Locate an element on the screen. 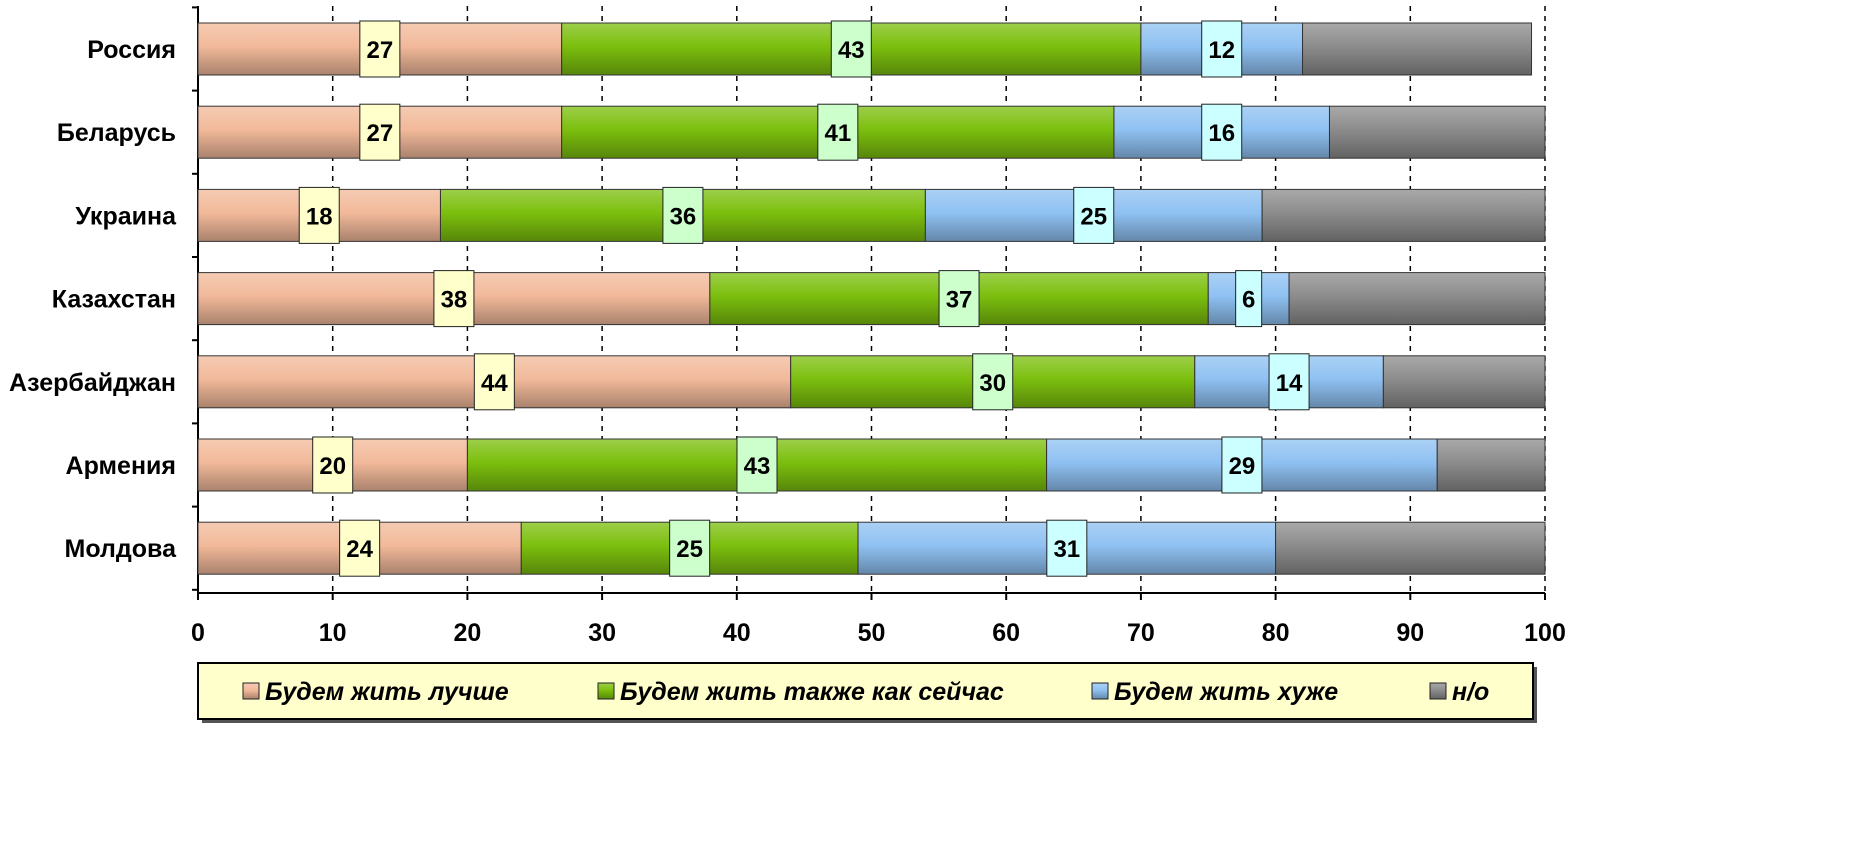 This screenshot has width=1868, height=851. x-tick-label-100: 100 is located at coordinates (1545, 633).